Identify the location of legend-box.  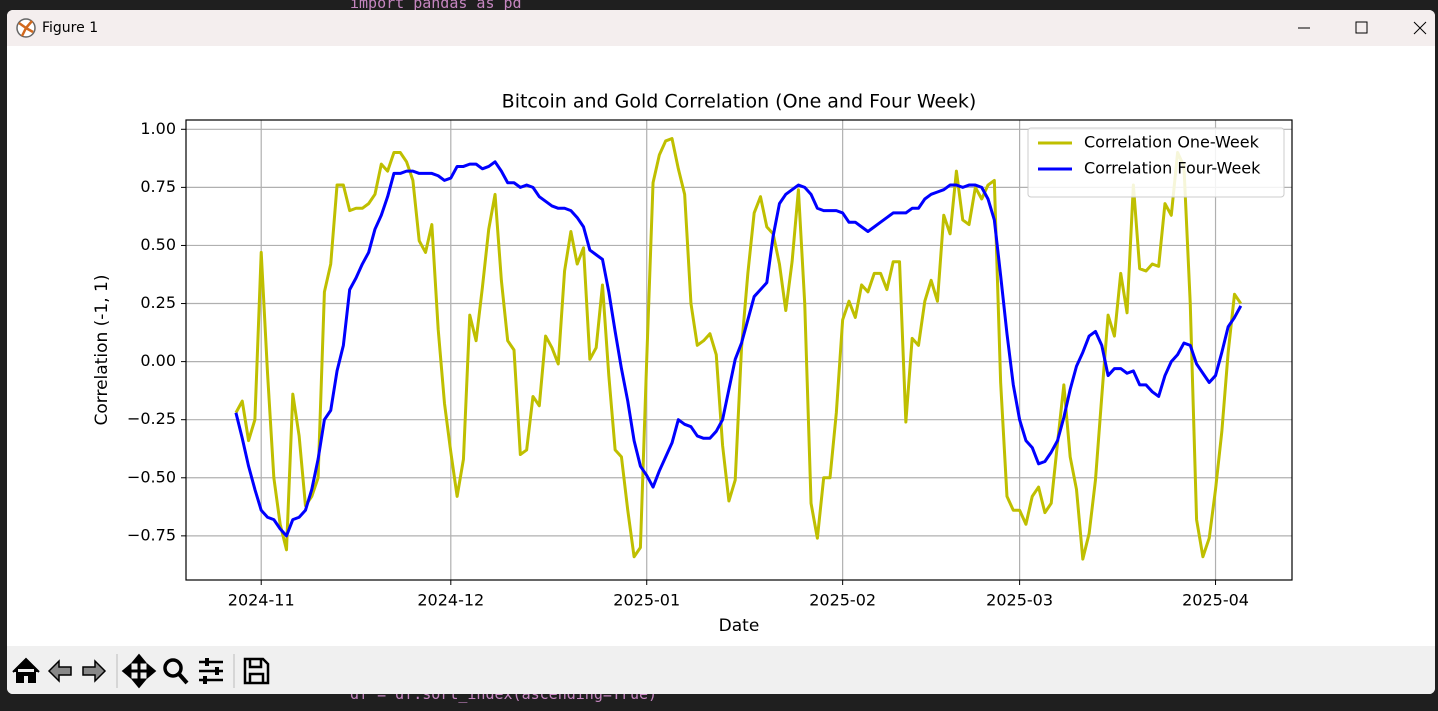
(1156, 162).